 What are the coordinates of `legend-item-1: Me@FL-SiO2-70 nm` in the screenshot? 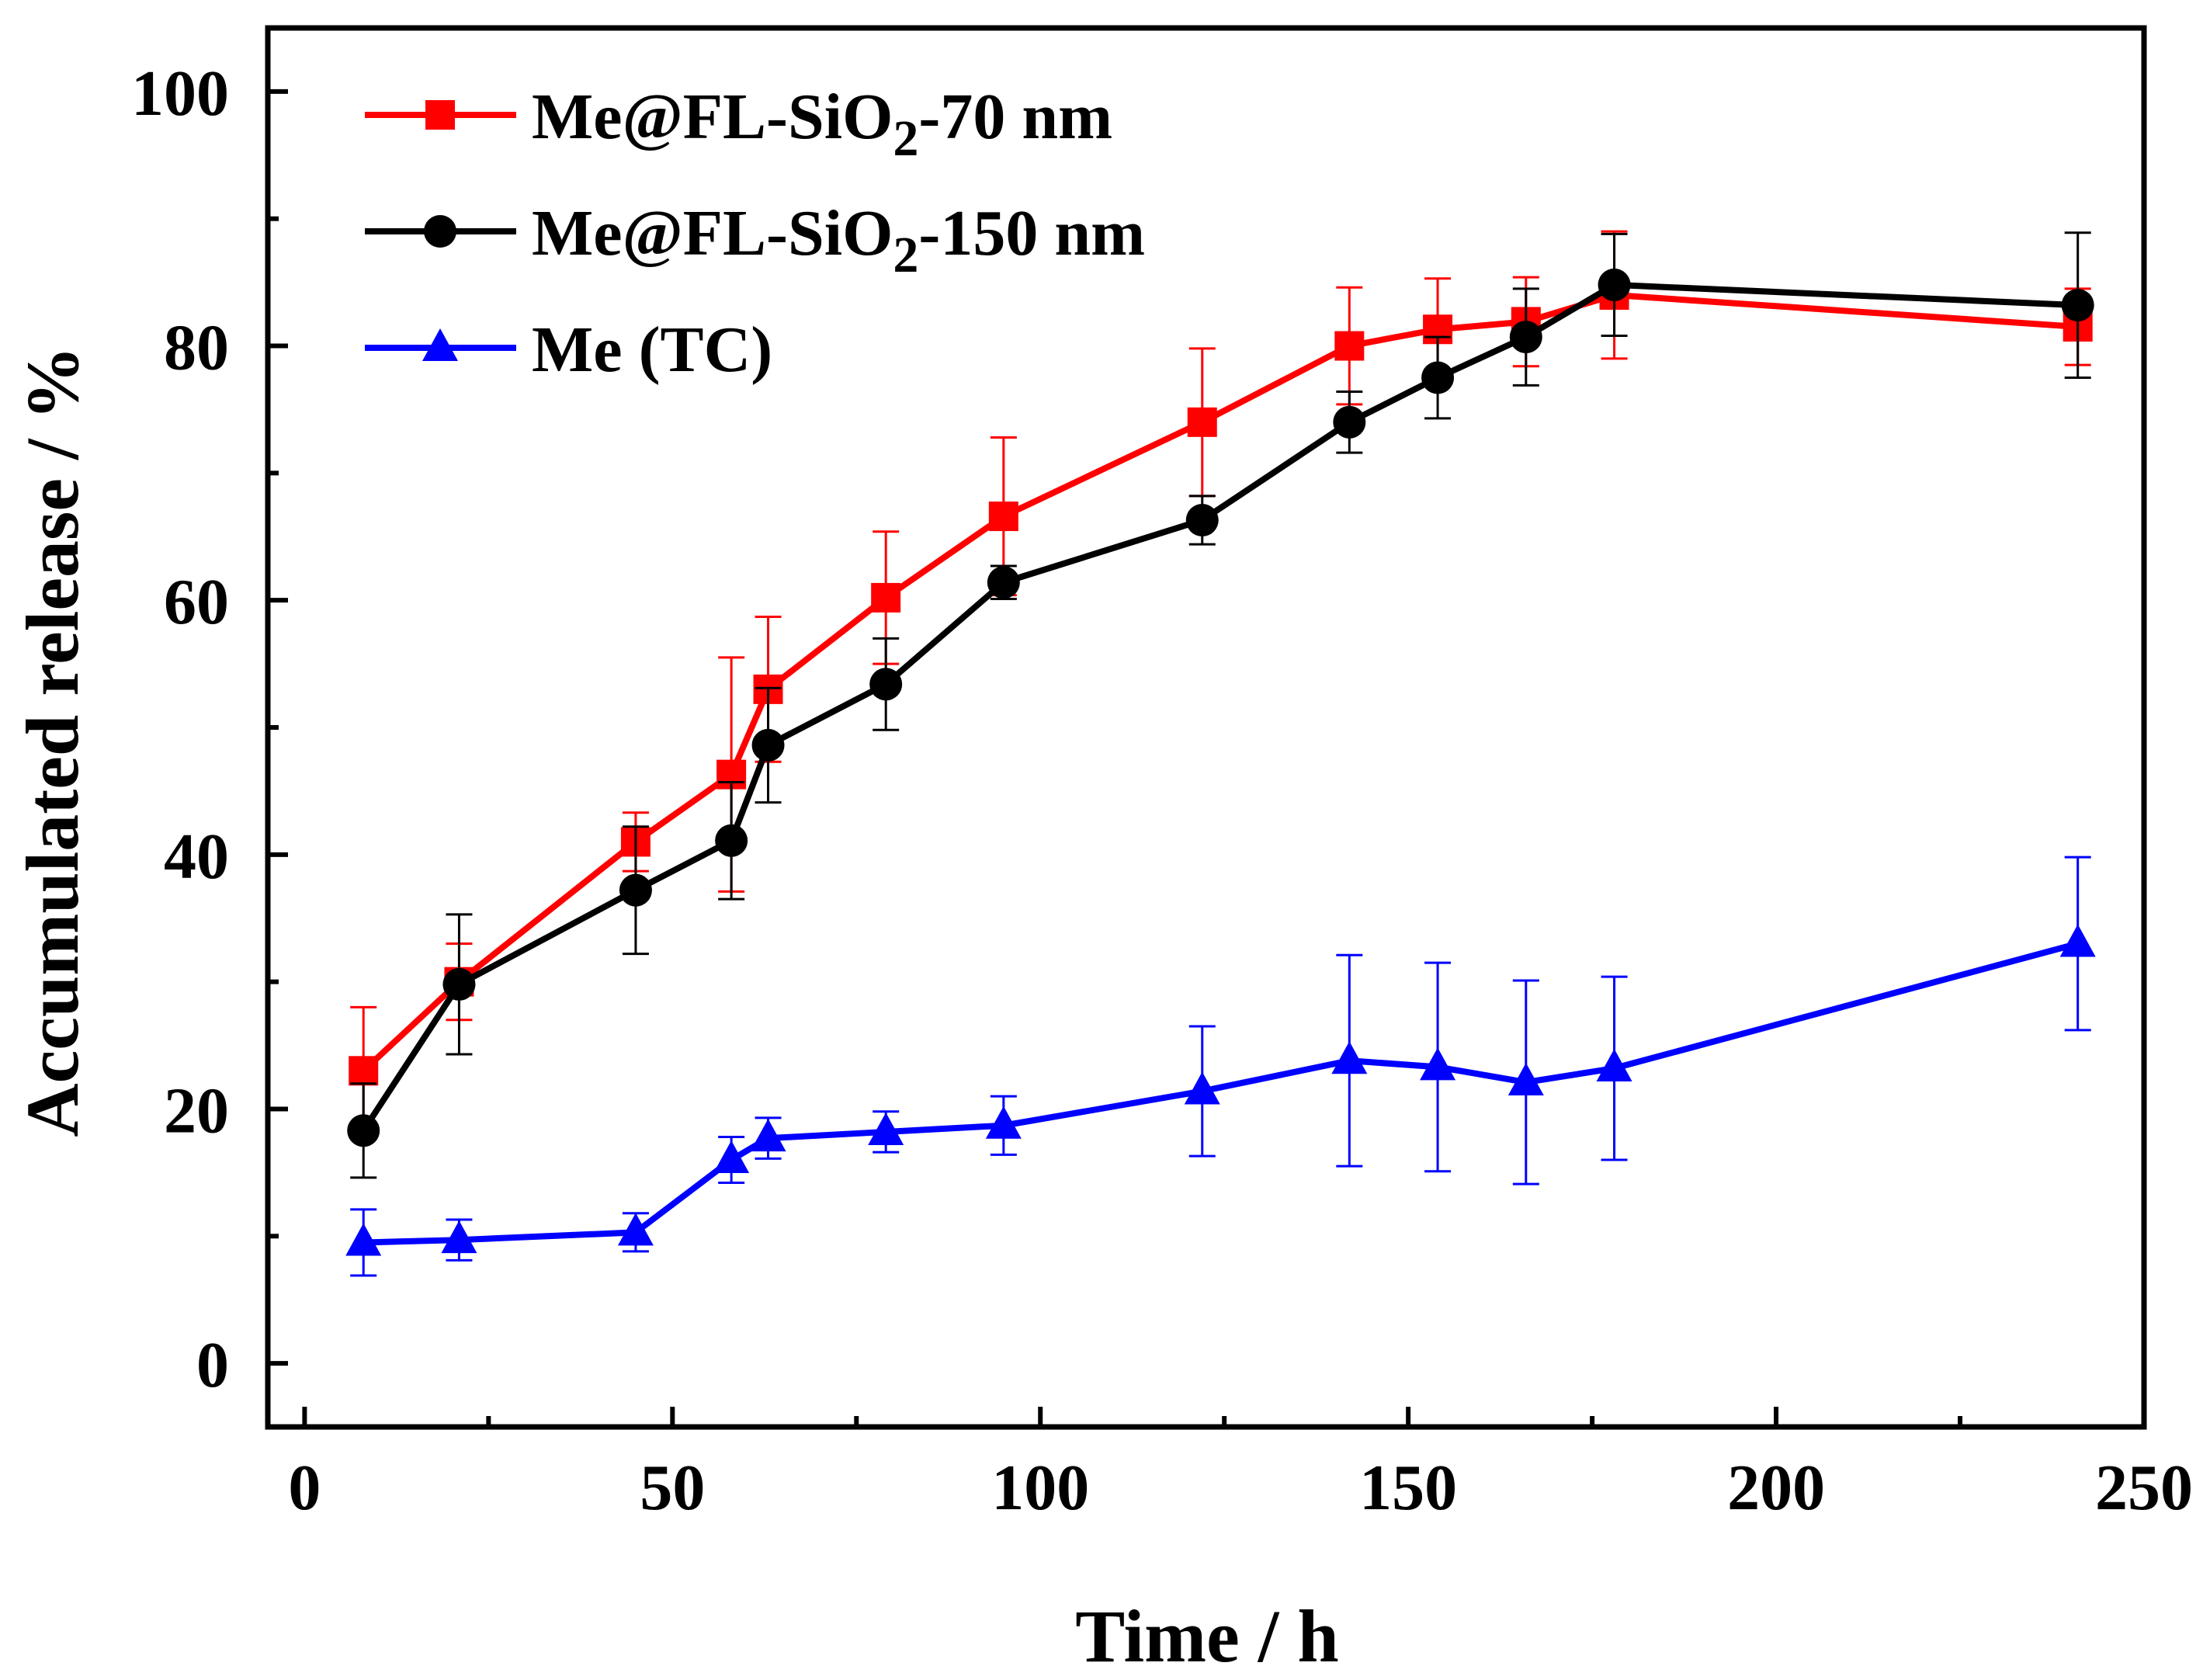 It's located at (738, 124).